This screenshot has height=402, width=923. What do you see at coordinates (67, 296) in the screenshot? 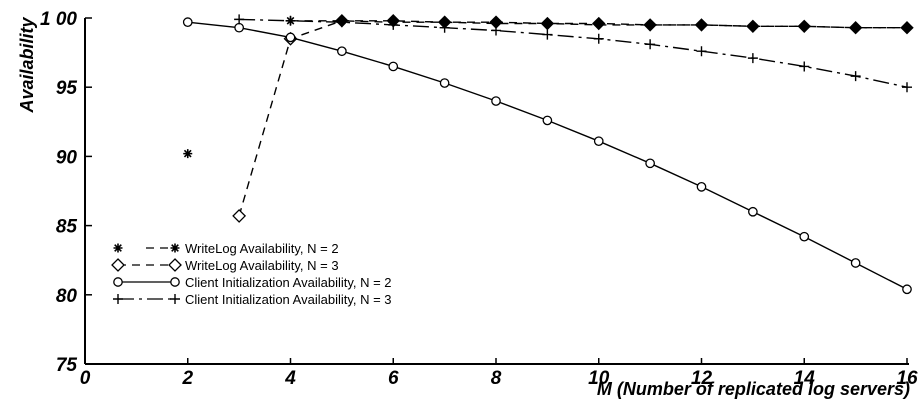
I see `y-tick-label: 80` at bounding box center [67, 296].